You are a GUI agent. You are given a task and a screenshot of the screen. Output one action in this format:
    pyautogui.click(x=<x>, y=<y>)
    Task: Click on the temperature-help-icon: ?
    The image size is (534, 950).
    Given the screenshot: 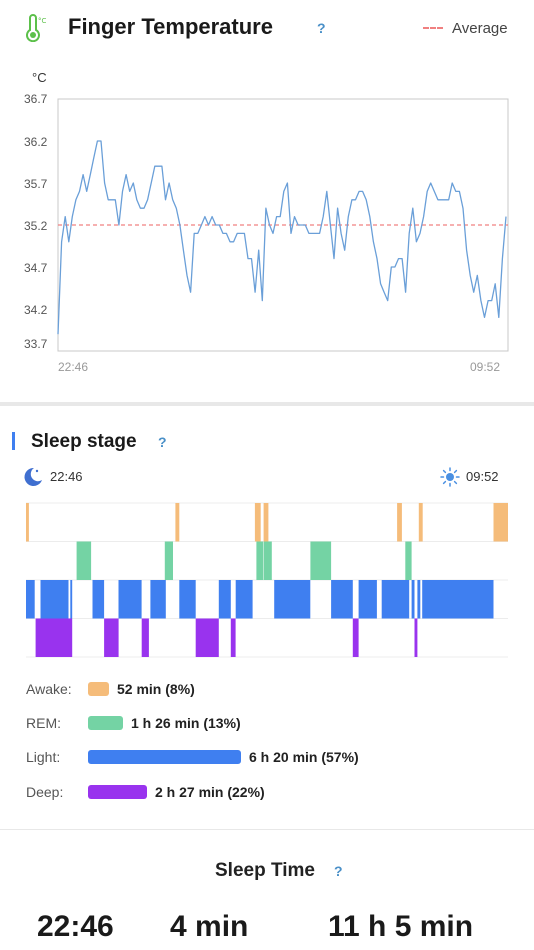 What is the action you would take?
    pyautogui.click(x=321, y=28)
    